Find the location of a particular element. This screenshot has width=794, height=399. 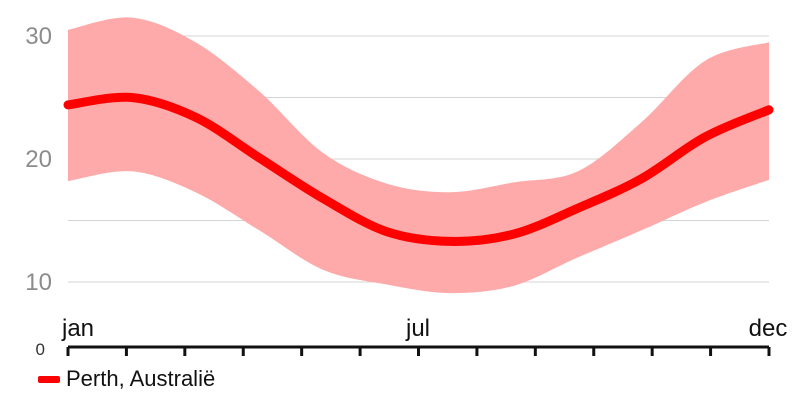

x-axis: jan jul dec is located at coordinates (424, 335).